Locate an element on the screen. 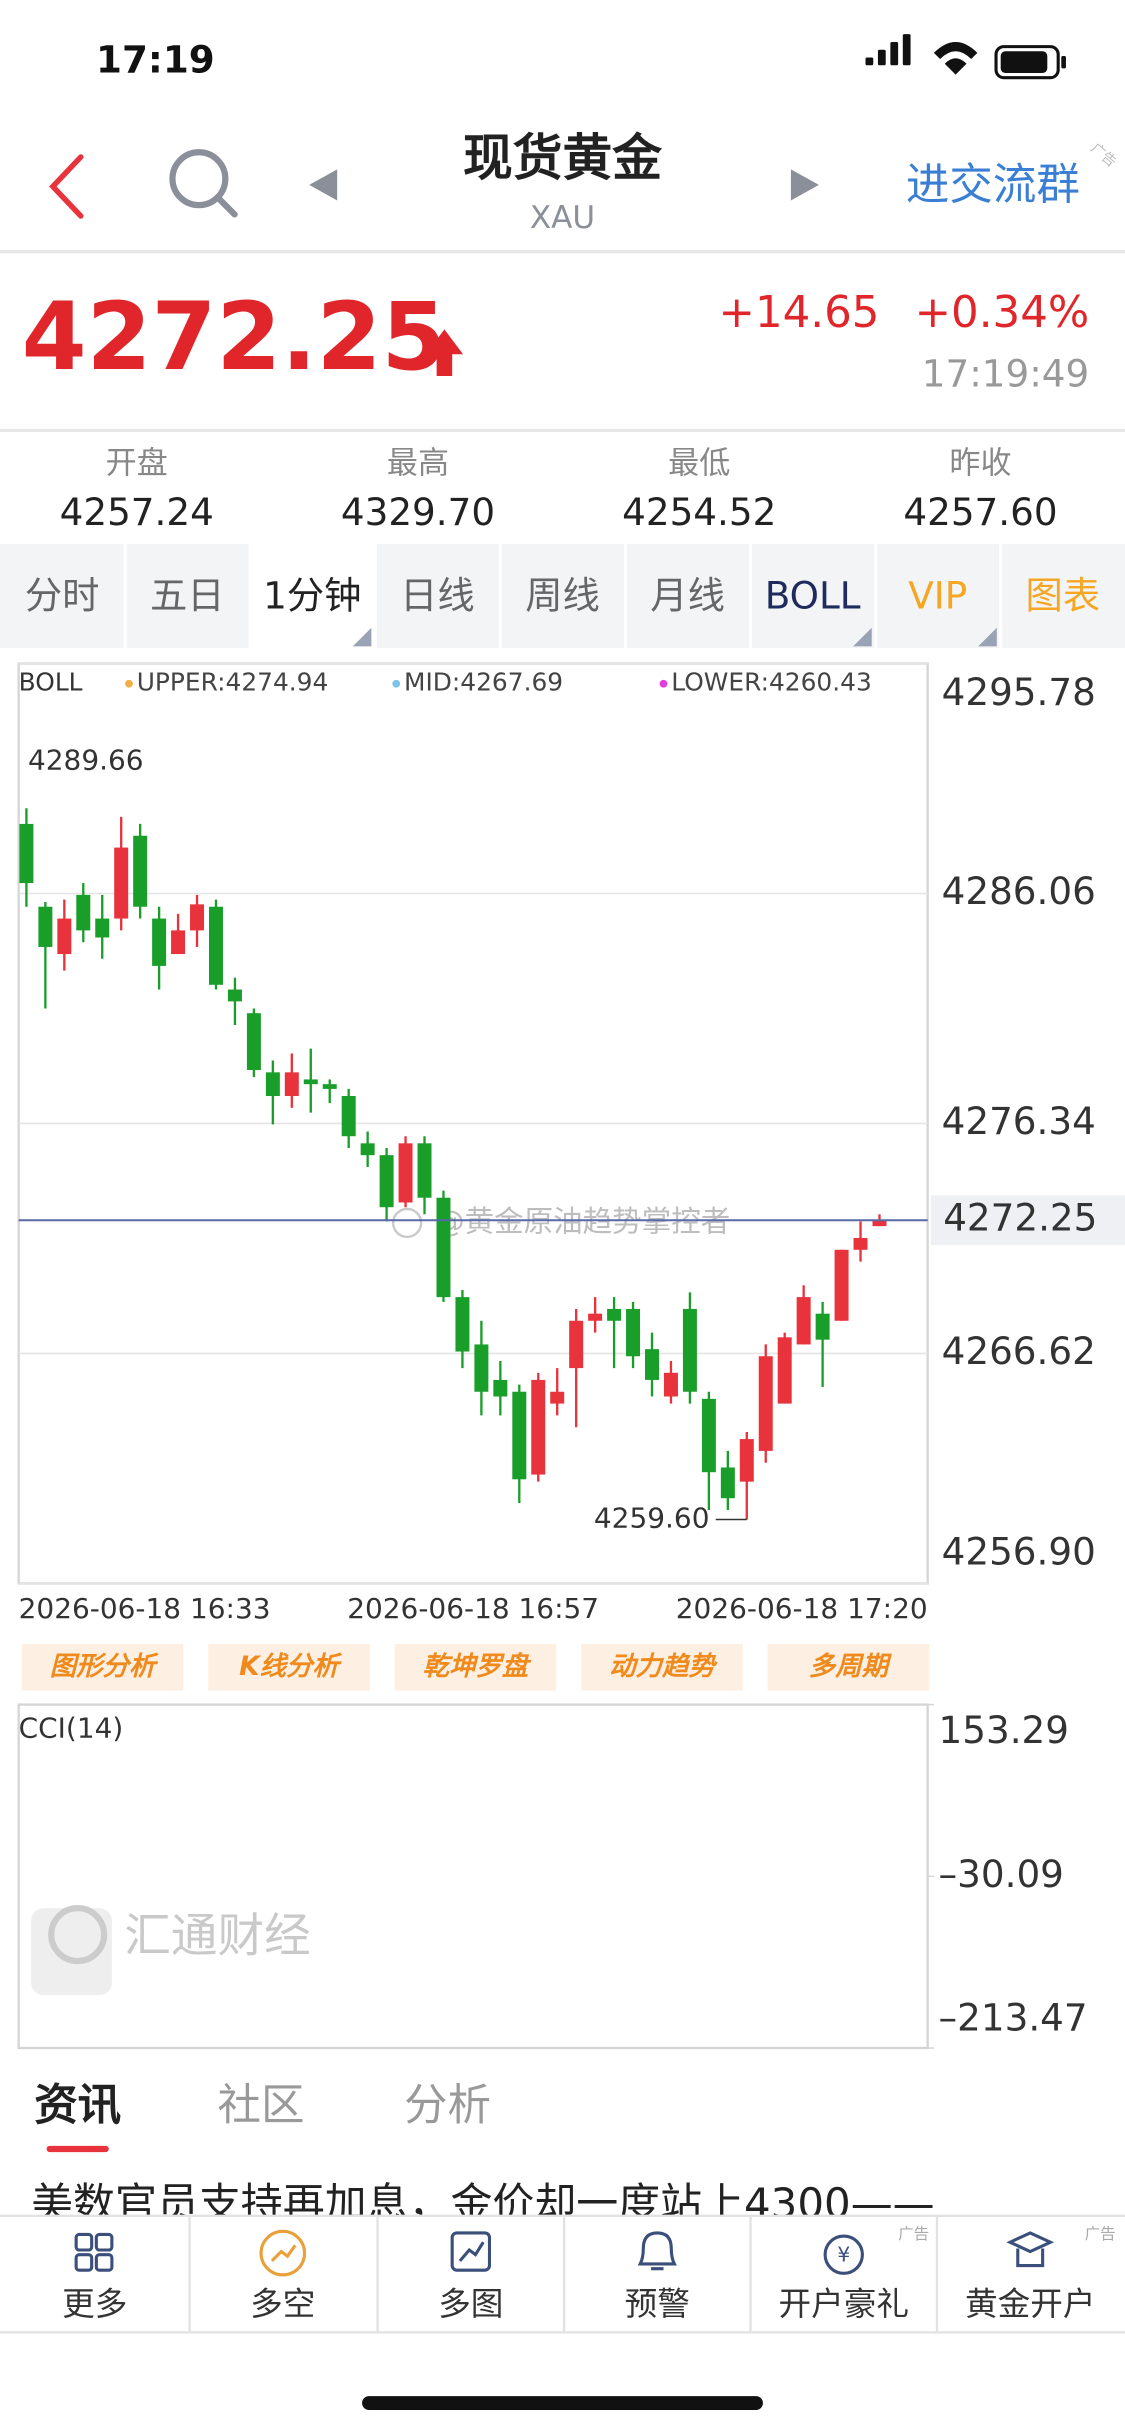 The height and width of the screenshot is (2436, 1125). tab-selected is located at coordinates (313, 595).